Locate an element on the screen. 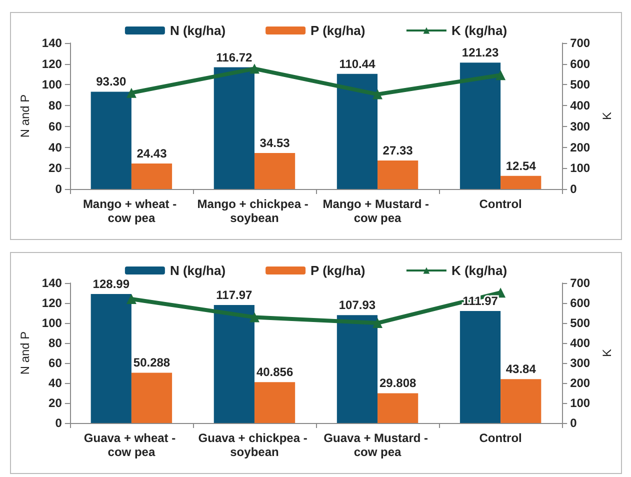 This screenshot has width=631, height=477. data-label: 121.23 is located at coordinates (480, 53).